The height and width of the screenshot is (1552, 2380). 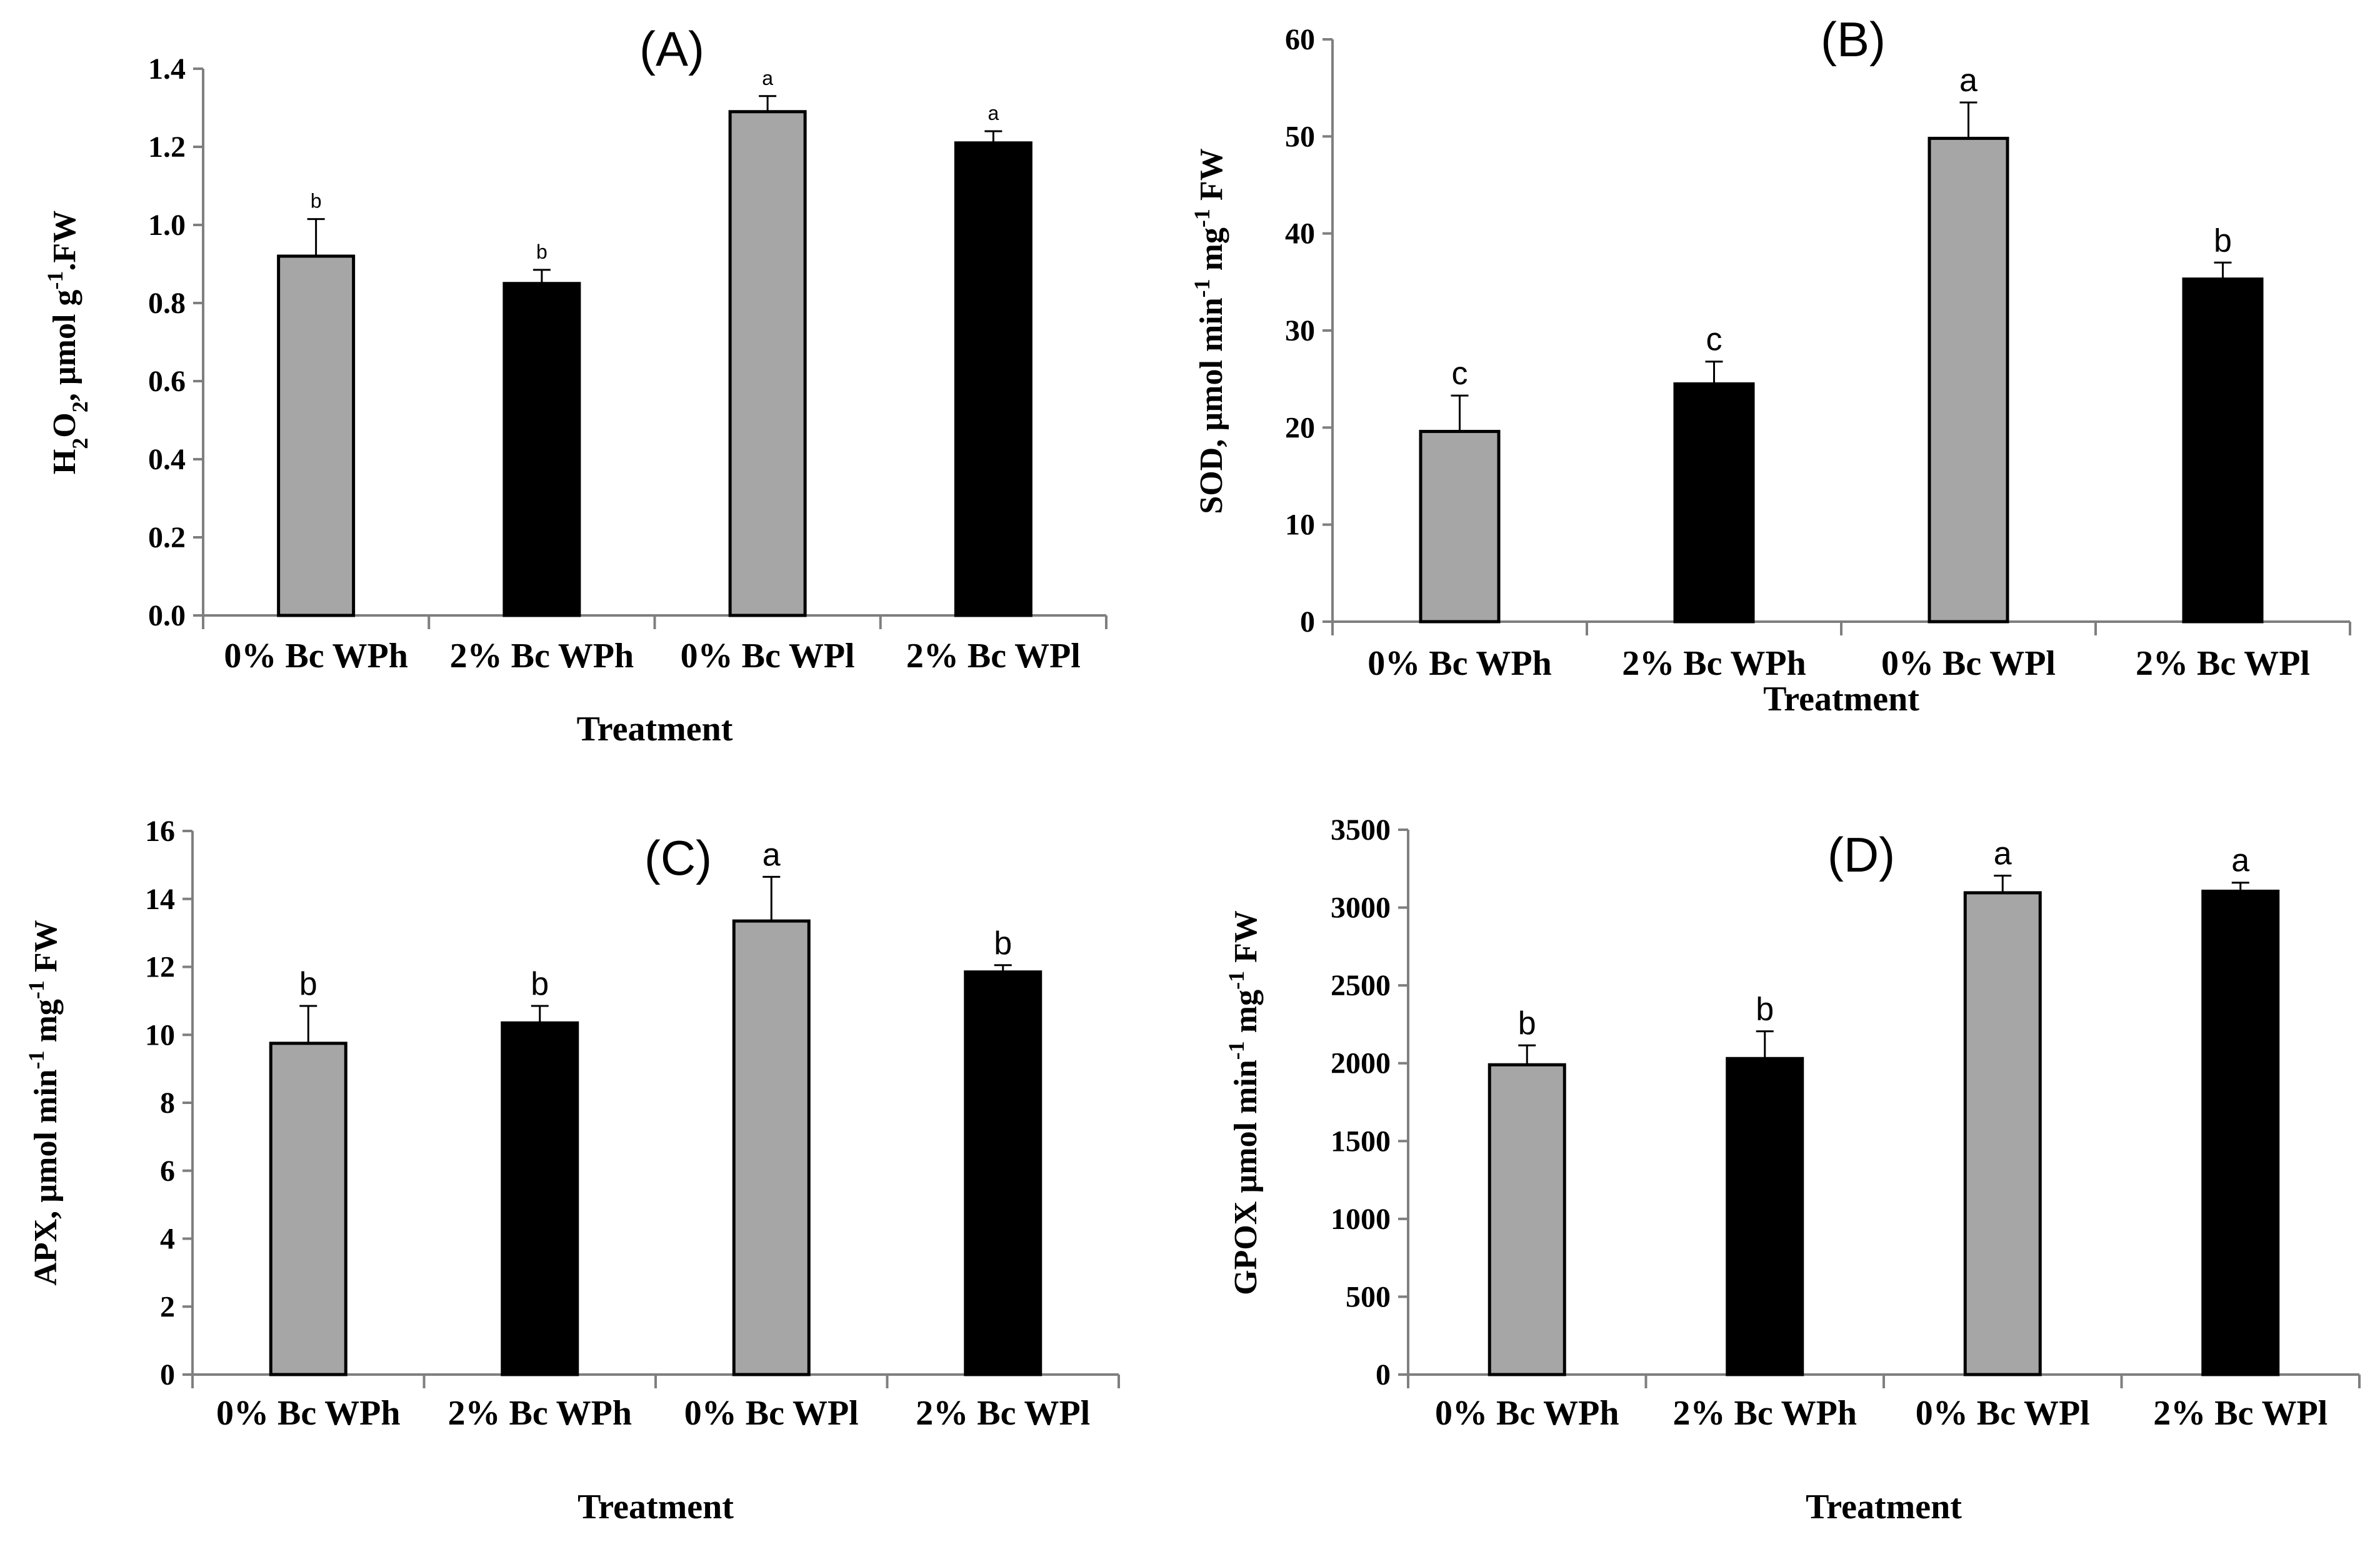 I want to click on y-tick-label: 6, so click(x=167, y=1171).